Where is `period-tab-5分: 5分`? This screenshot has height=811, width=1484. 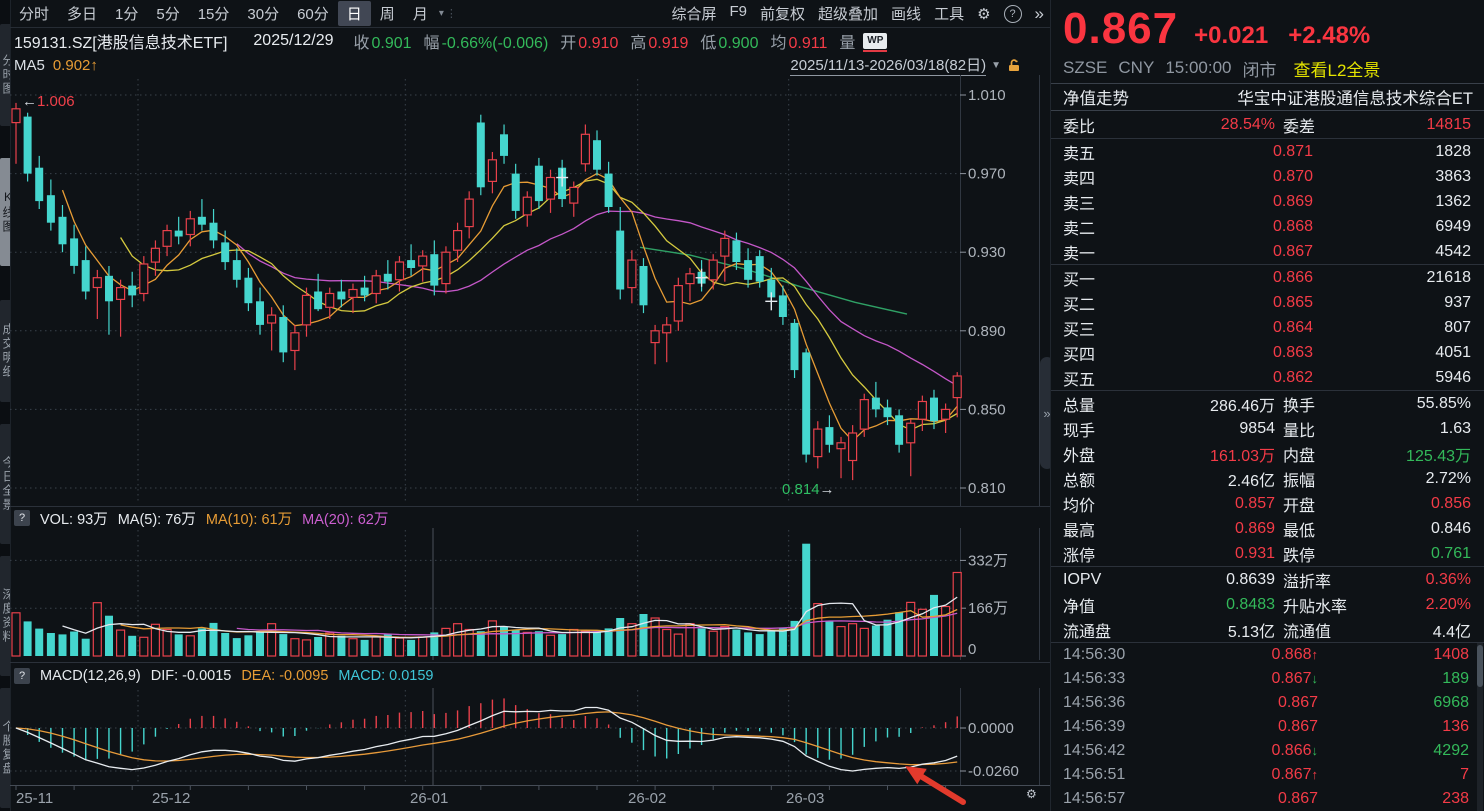
period-tab-5分: 5分 is located at coordinates (168, 14).